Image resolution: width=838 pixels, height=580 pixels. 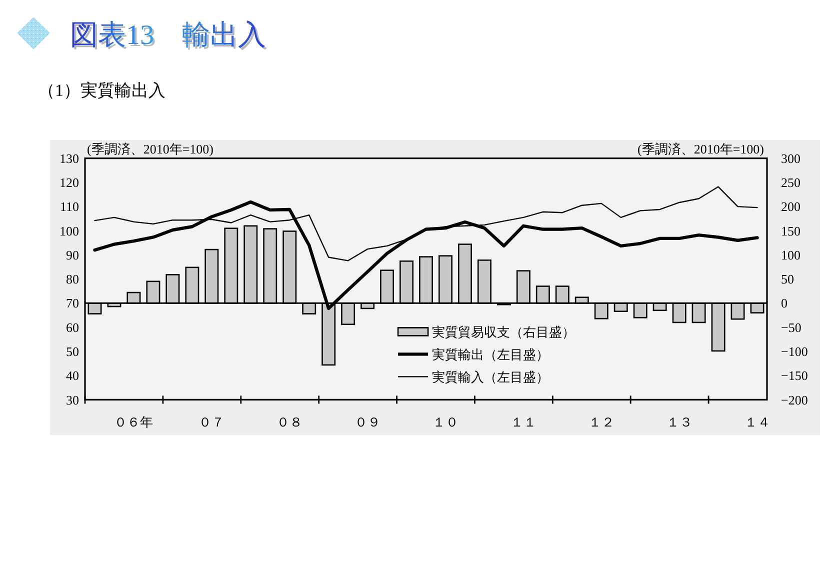 What do you see at coordinates (601, 422) in the screenshot?
I see `x-tick-label: １２` at bounding box center [601, 422].